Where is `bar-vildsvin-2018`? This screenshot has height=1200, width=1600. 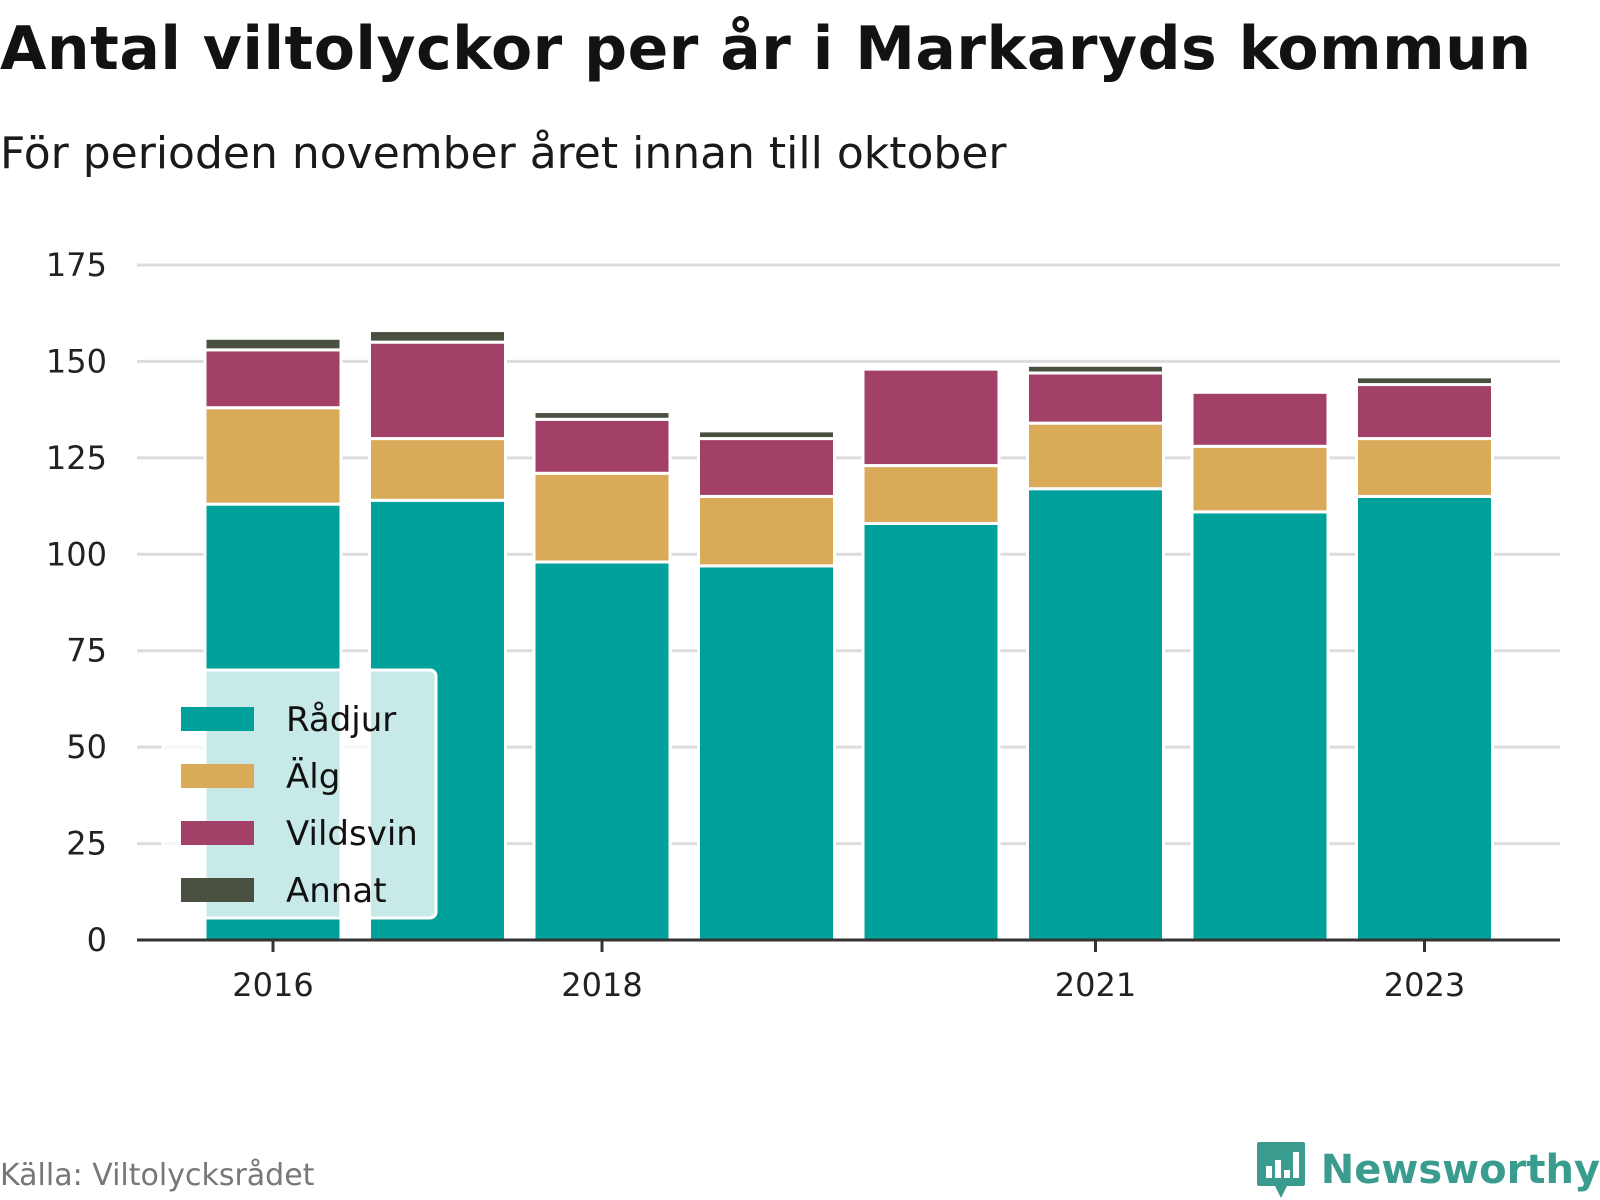 bar-vildsvin-2018 is located at coordinates (602, 446).